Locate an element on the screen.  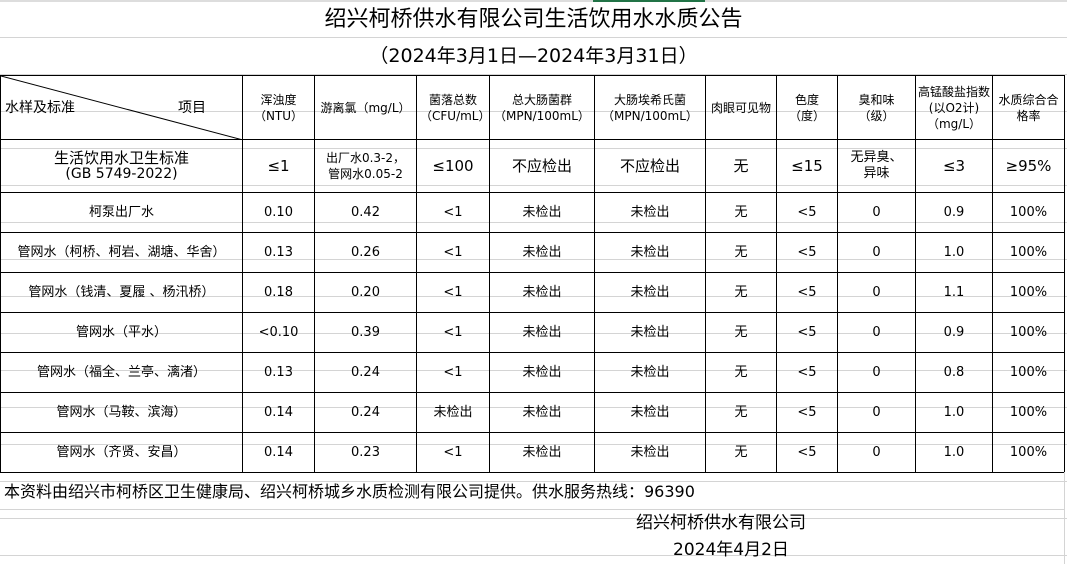
table-cell: 0.8 is located at coordinates (954, 372).